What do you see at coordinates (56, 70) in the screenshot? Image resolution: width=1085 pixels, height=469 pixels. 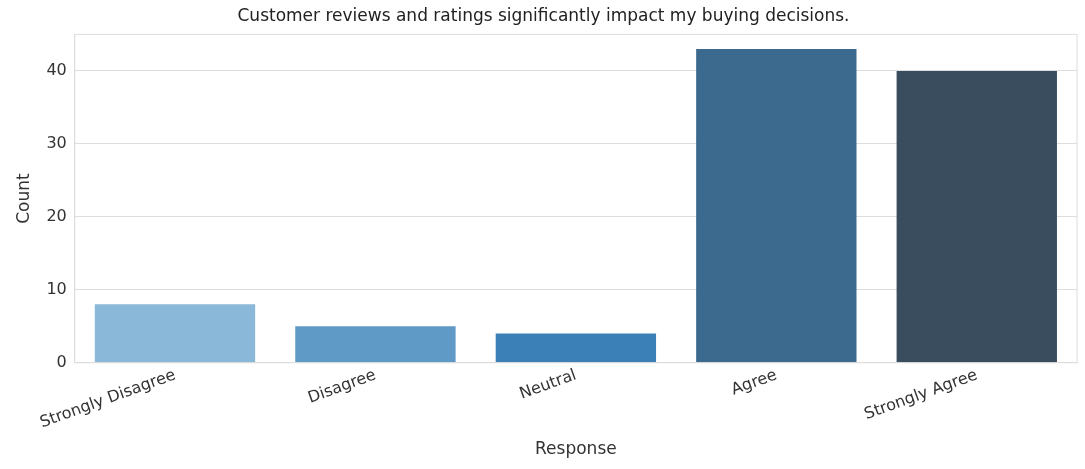 I see `y-tick-label: 40` at bounding box center [56, 70].